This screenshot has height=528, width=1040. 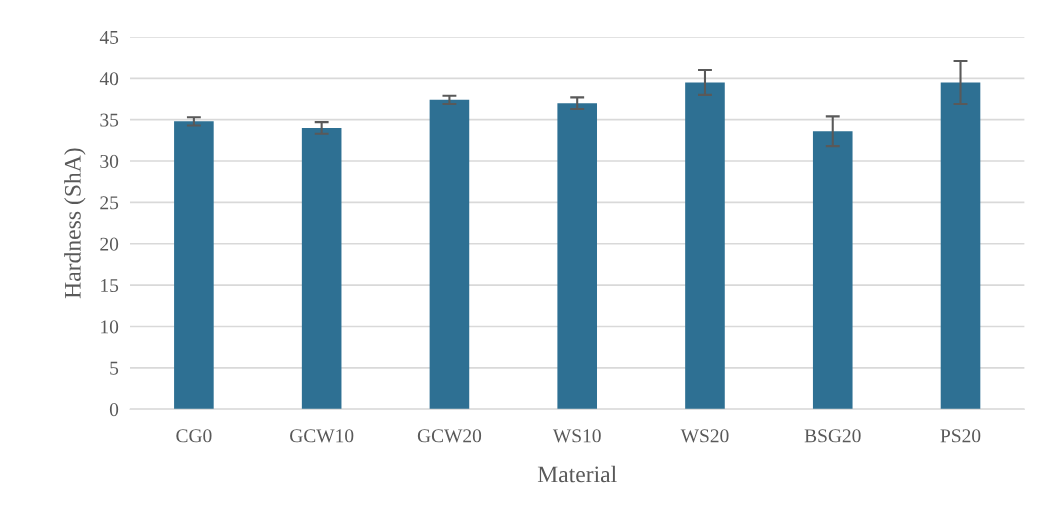 I want to click on y-tick-label: 45, so click(x=109, y=37).